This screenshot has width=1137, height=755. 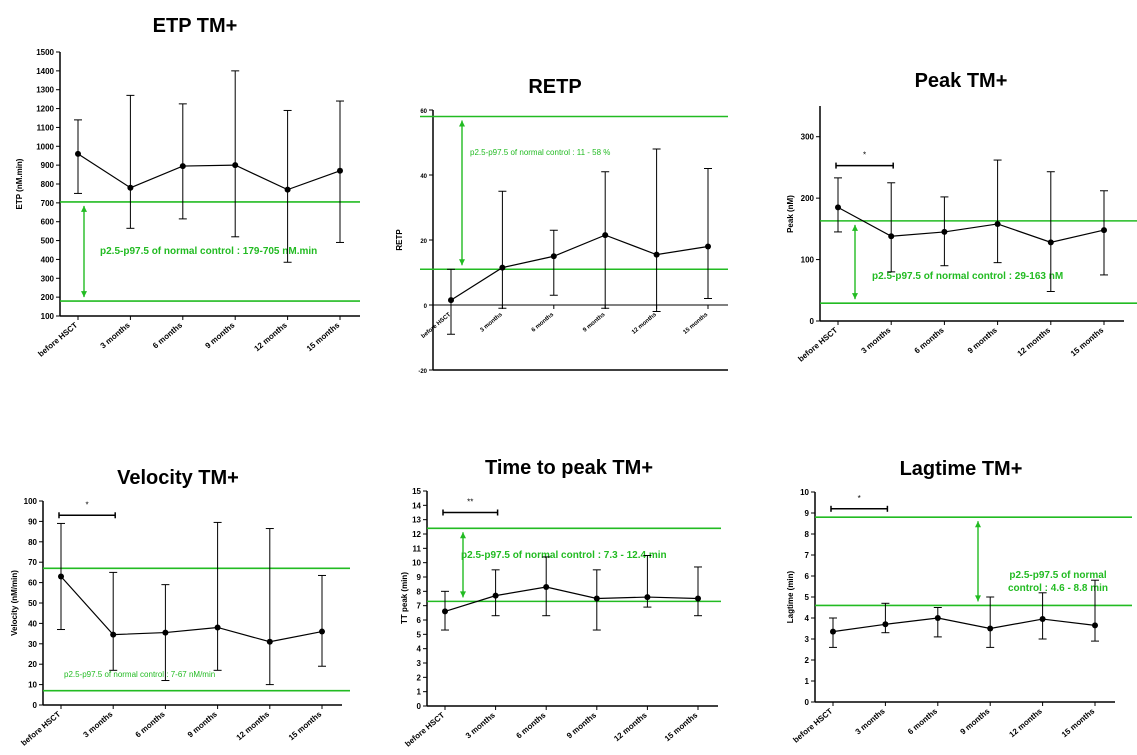 I want to click on y-tick-label: 4, so click(x=807, y=618).